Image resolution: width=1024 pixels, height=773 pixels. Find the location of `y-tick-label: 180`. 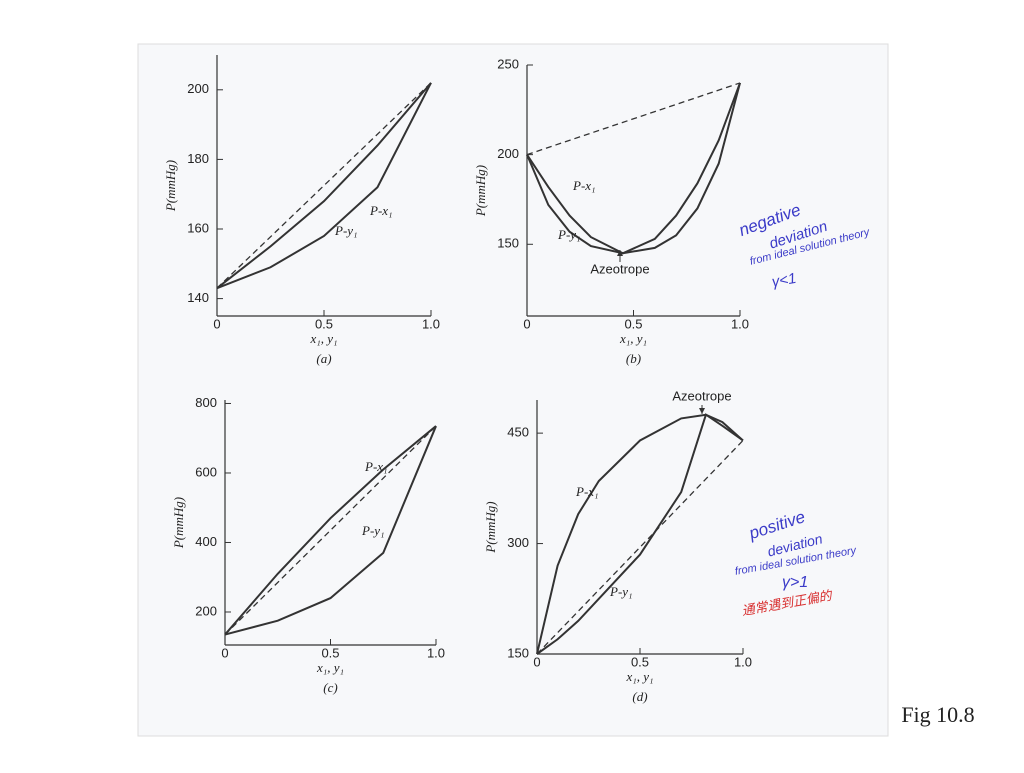

y-tick-label: 180 is located at coordinates (198, 158).